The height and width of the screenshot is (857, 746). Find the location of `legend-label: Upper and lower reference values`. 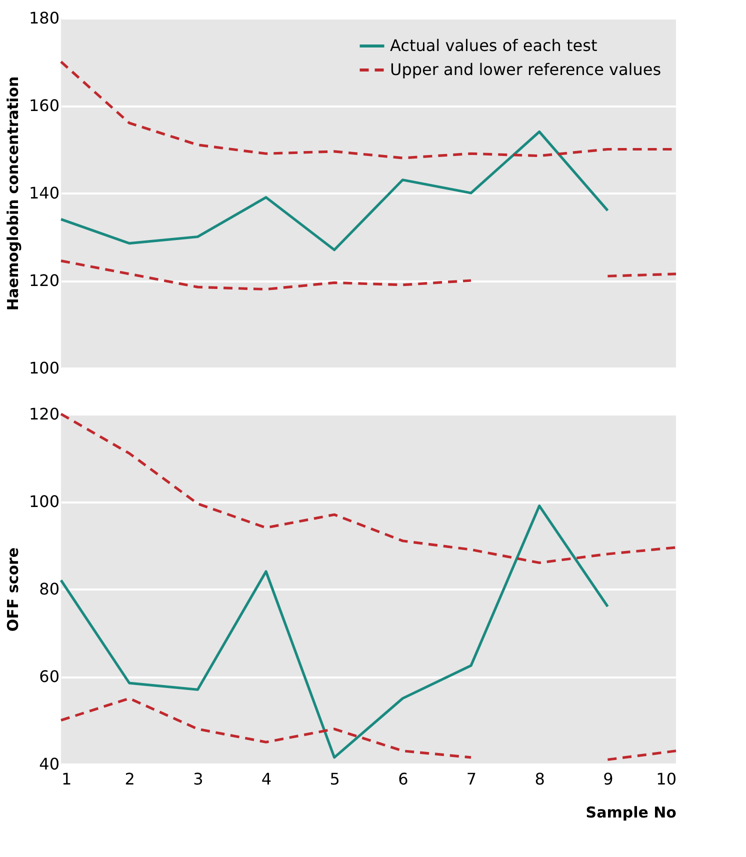

legend-label: Upper and lower reference values is located at coordinates (526, 69).